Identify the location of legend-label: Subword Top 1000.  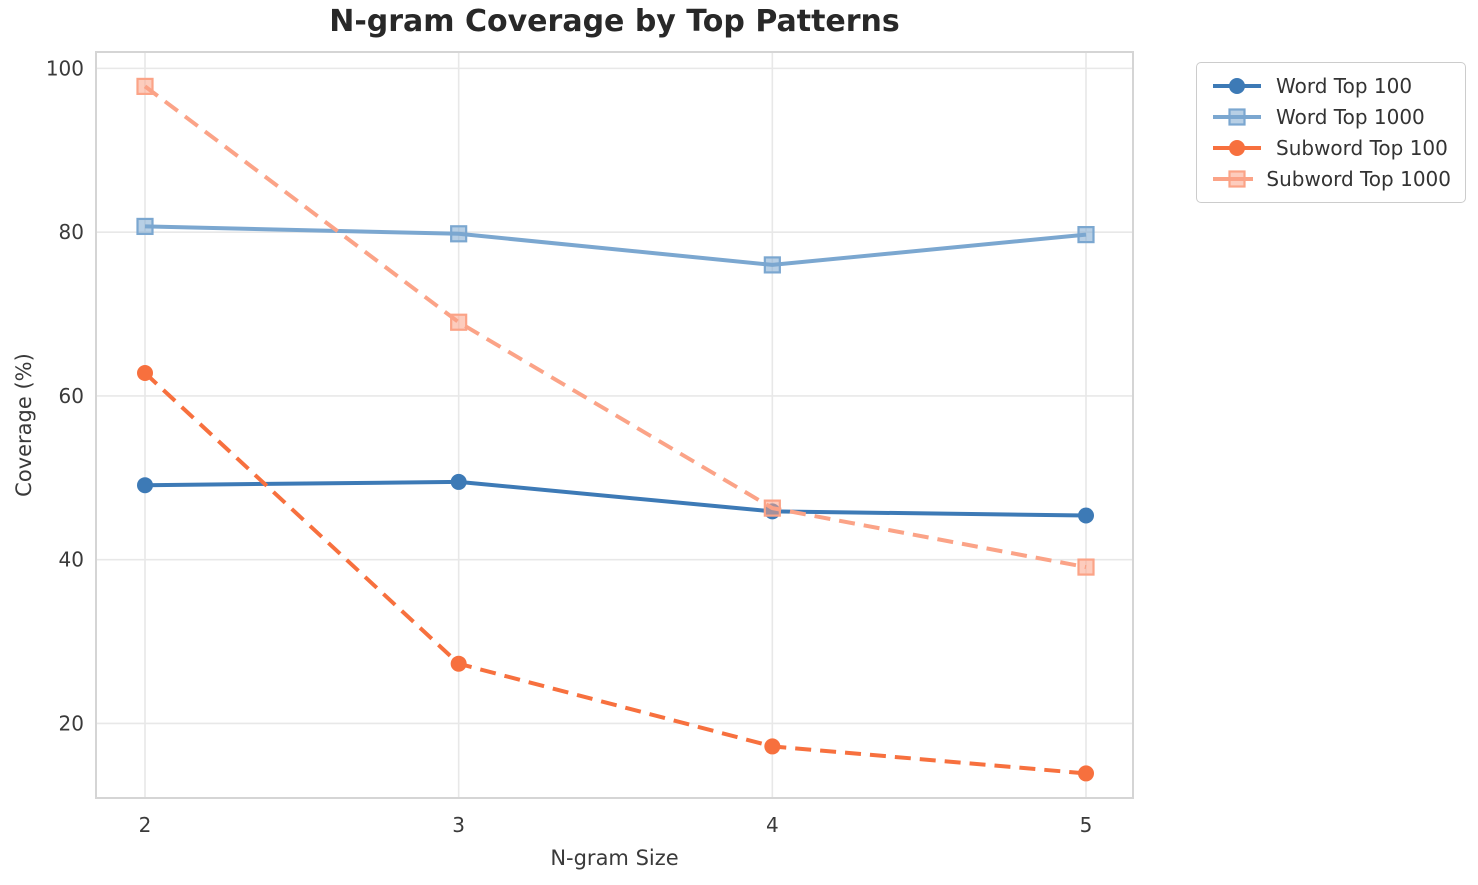
(1358, 179).